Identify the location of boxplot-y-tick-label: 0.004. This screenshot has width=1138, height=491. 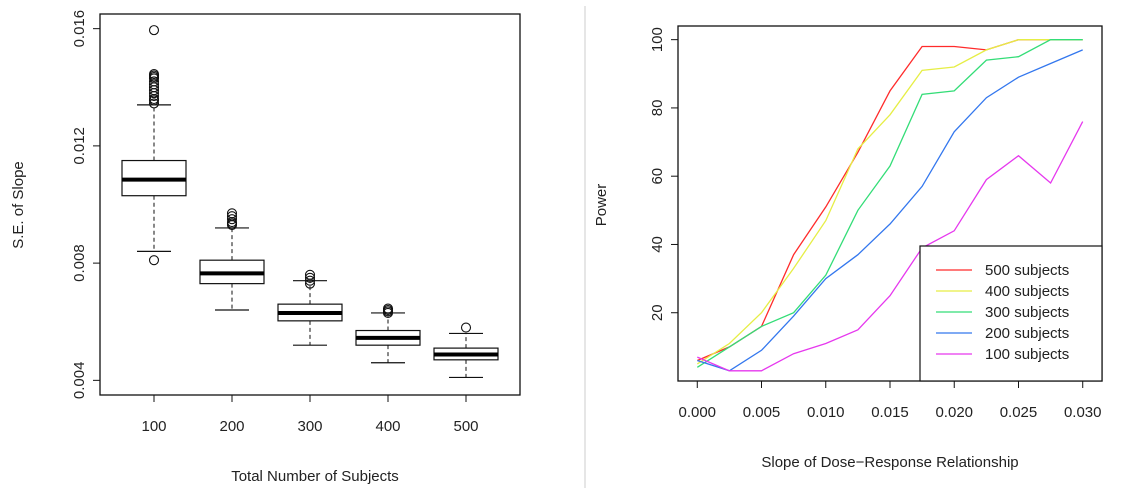
(79, 381).